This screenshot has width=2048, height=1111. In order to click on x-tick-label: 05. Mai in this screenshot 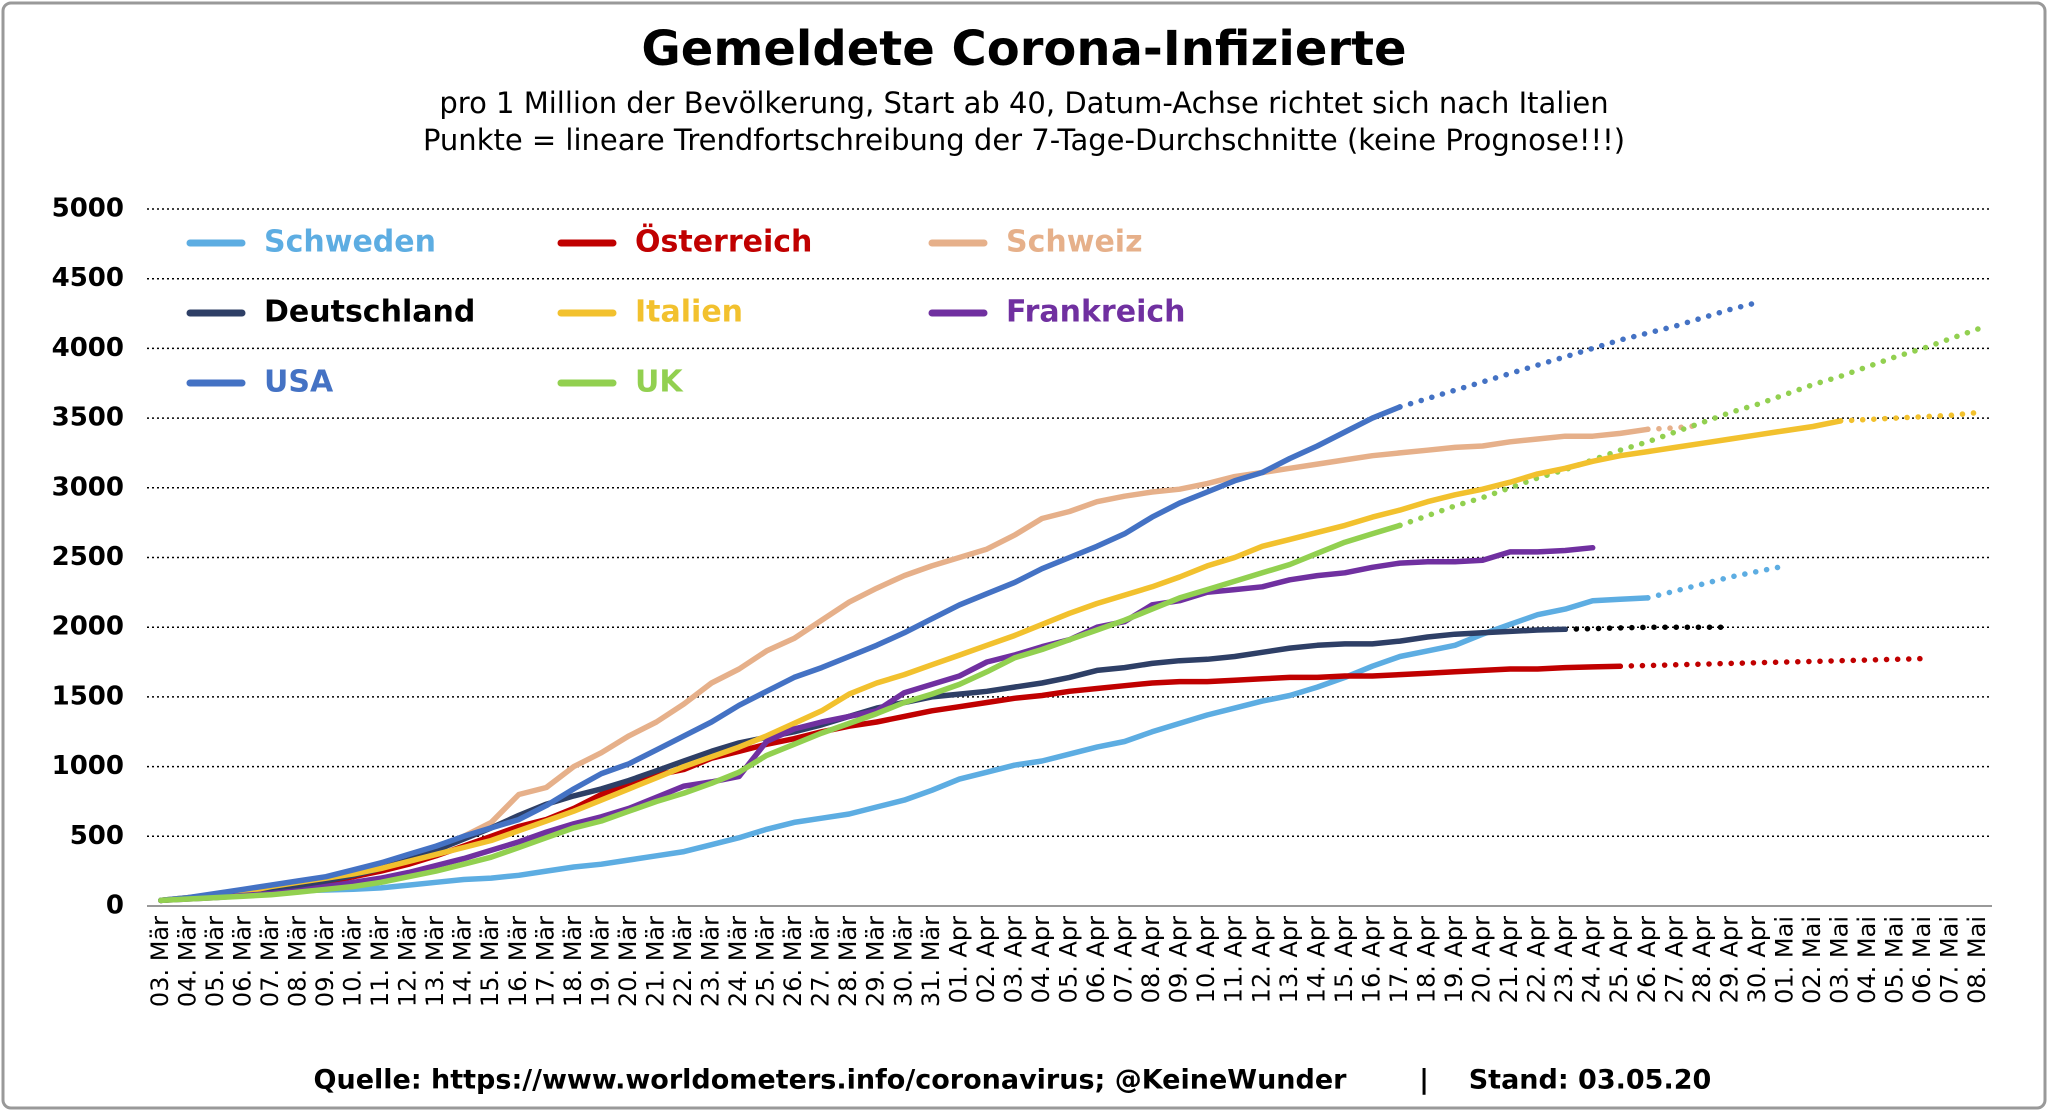, I will do `click(1895, 960)`.